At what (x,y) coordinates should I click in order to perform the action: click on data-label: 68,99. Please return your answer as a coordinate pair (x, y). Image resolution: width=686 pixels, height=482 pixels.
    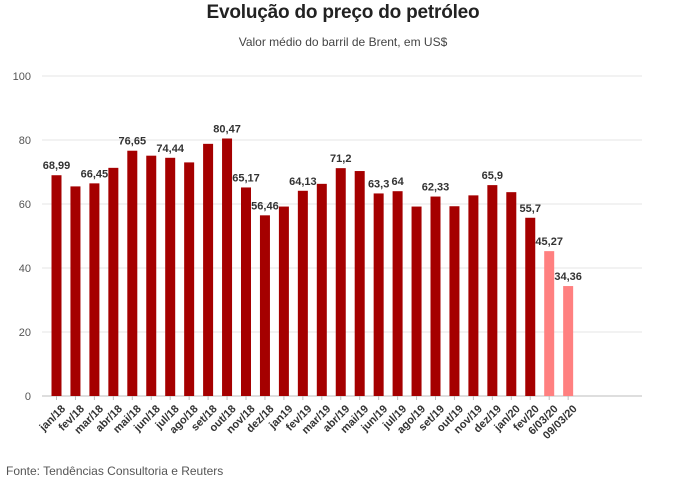
    Looking at the image, I should click on (57, 166).